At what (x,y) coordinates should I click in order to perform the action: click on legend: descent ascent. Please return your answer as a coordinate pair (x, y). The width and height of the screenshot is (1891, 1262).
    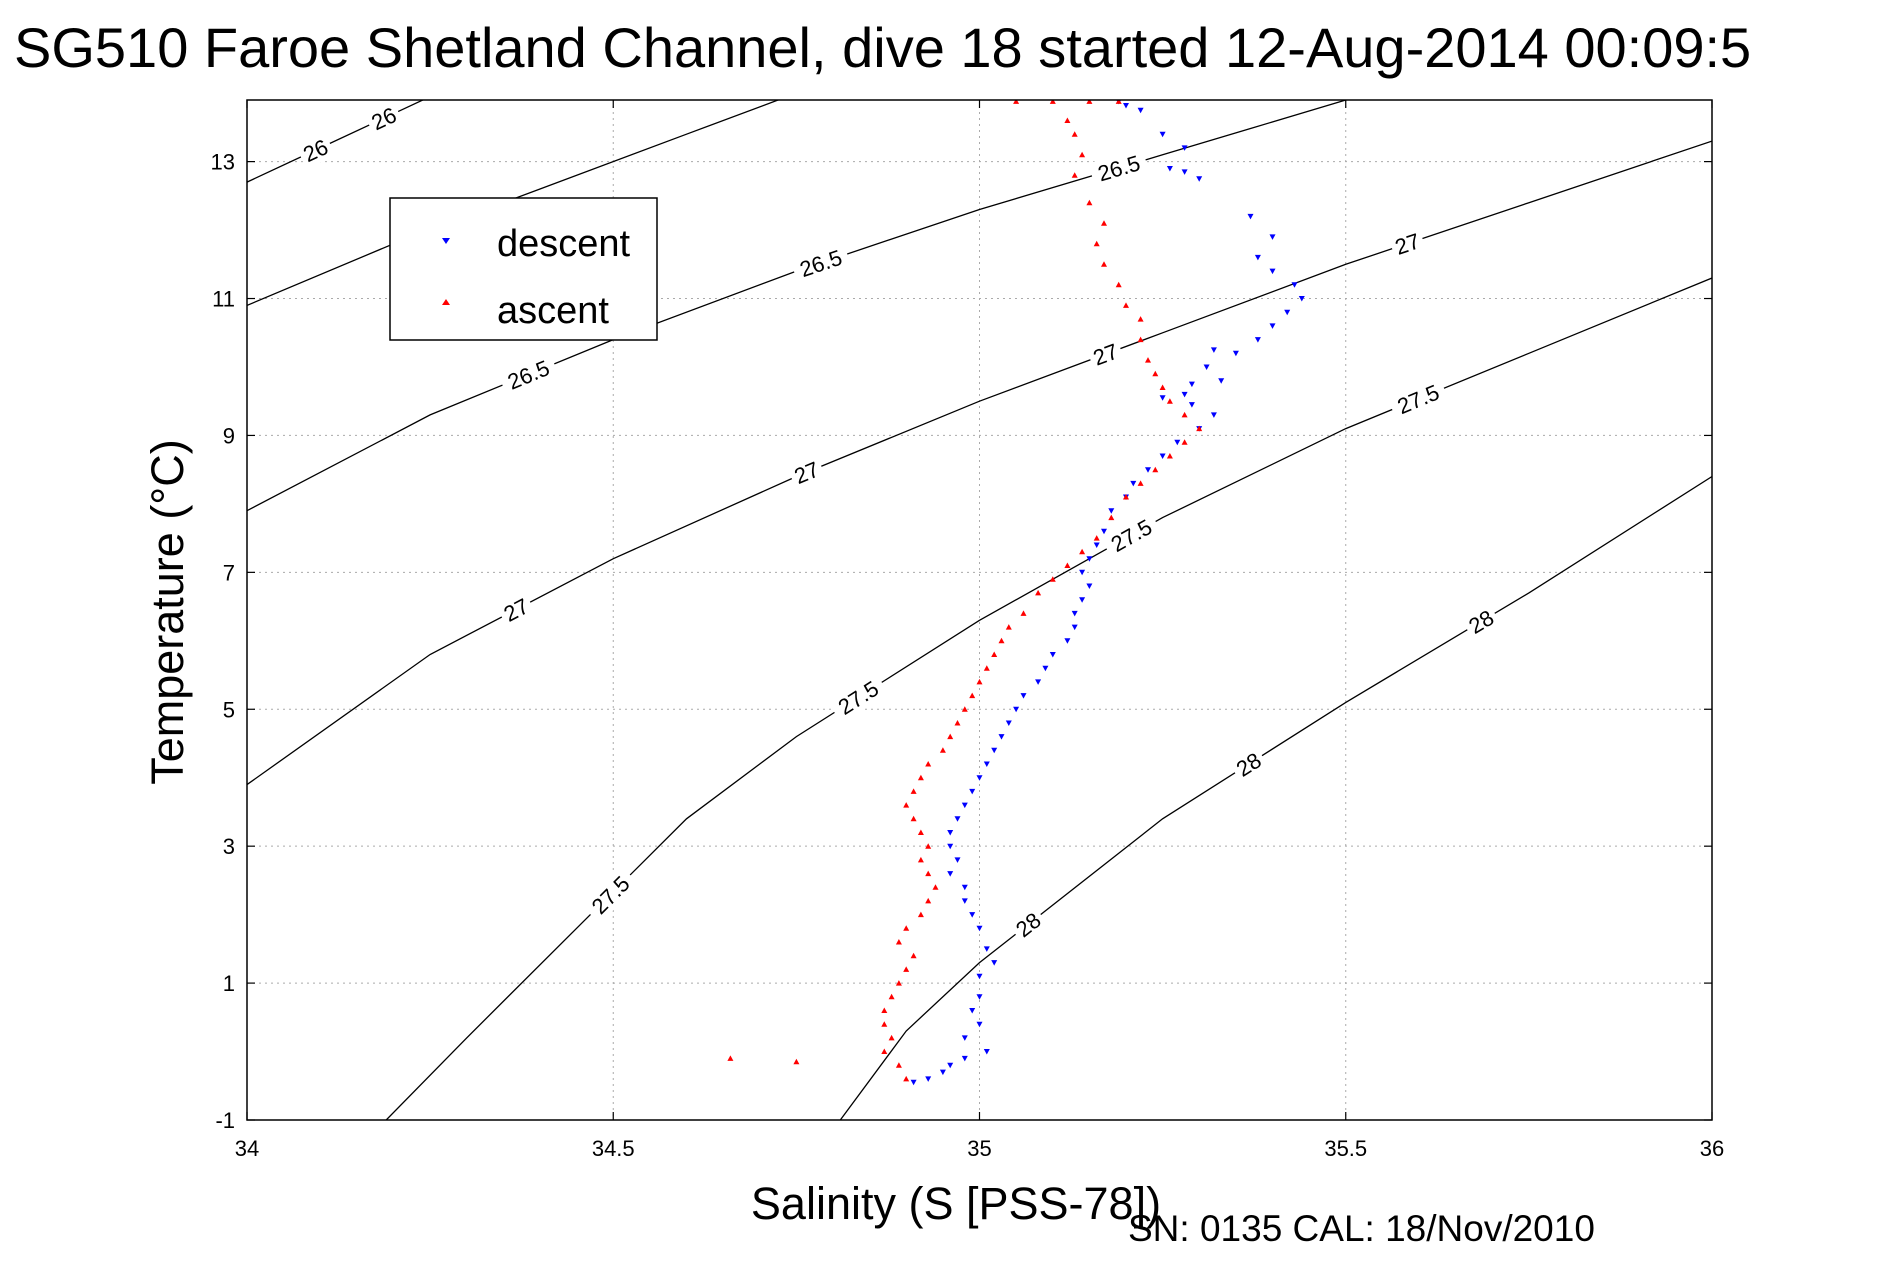
    Looking at the image, I should click on (523, 269).